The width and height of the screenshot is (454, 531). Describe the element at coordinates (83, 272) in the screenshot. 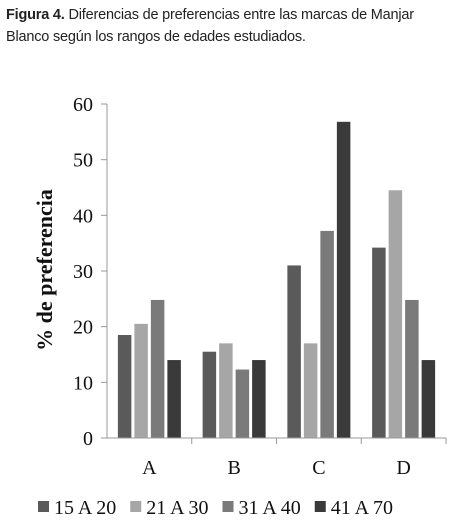

I see `y-tick-label: 30` at that location.